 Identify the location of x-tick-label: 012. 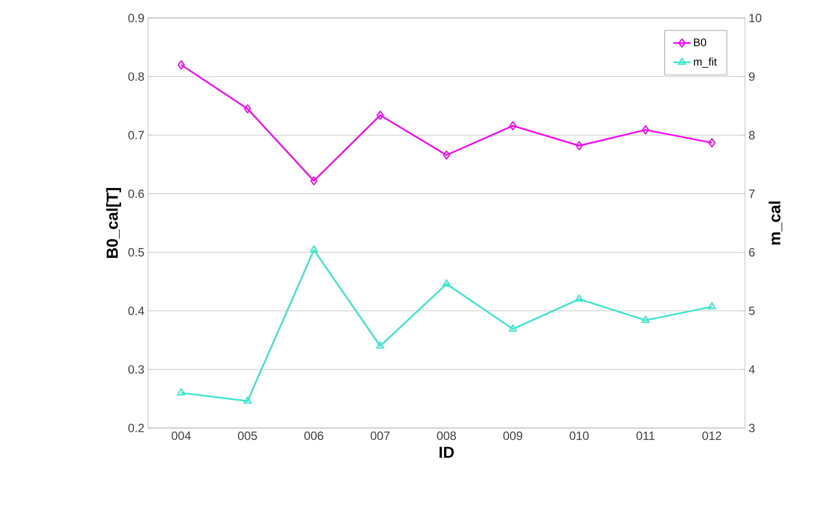
(712, 436).